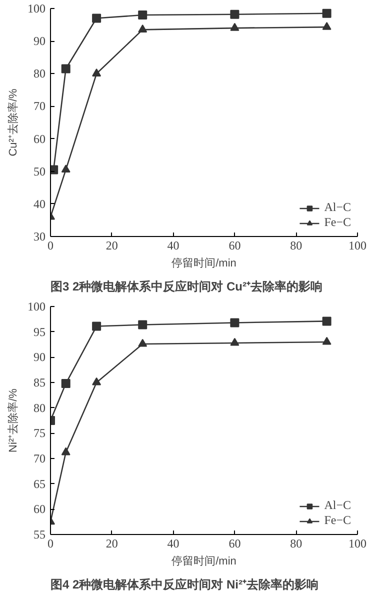 The width and height of the screenshot is (377, 600). I want to click on y-tick-label: 95, so click(40, 331).